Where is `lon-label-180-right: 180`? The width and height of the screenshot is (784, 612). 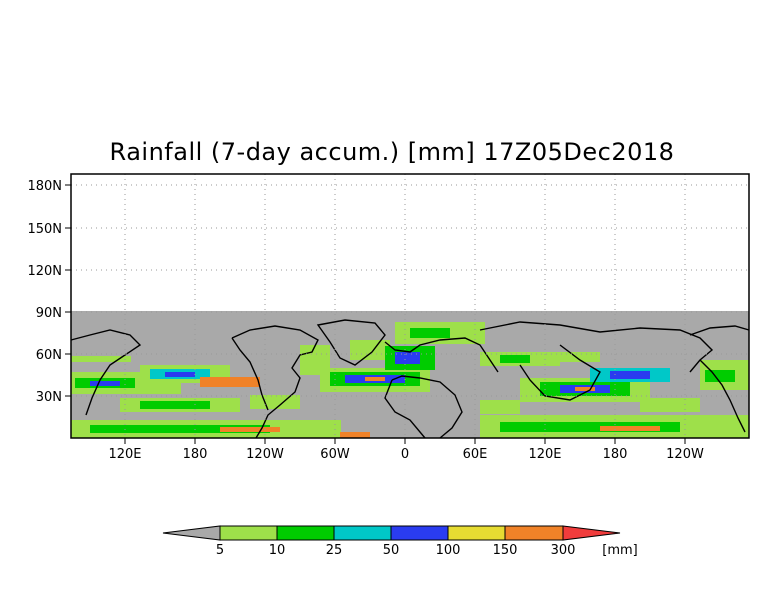 lon-label-180-right: 180 is located at coordinates (615, 454).